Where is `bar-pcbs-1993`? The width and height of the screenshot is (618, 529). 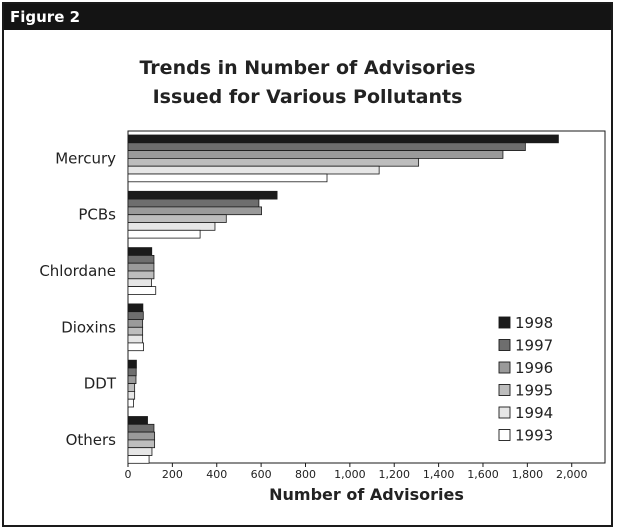
bar-pcbs-1993 is located at coordinates (164, 234).